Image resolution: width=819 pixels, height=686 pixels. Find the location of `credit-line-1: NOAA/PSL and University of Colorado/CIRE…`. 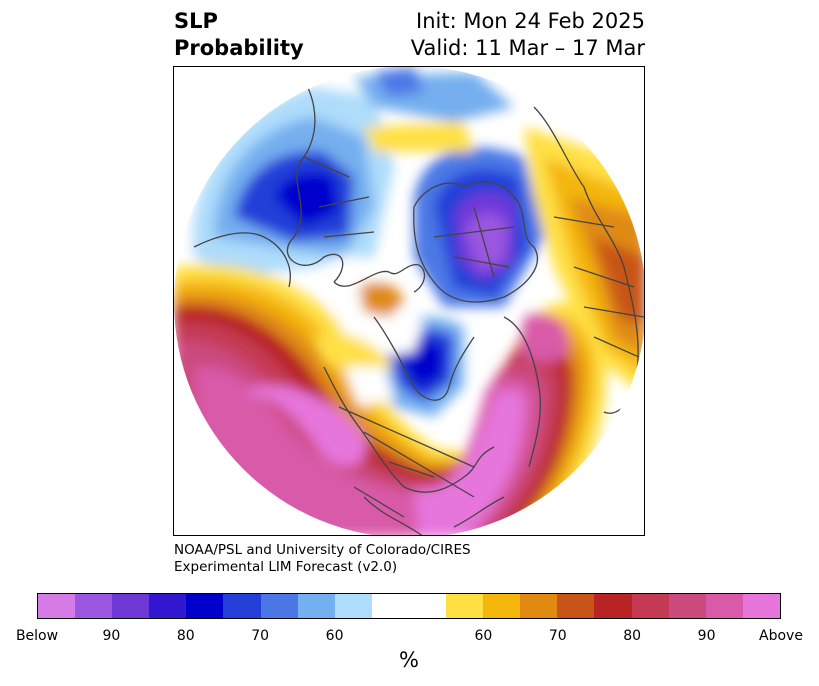

credit-line-1: NOAA/PSL and University of Colorado/CIRE… is located at coordinates (322, 550).